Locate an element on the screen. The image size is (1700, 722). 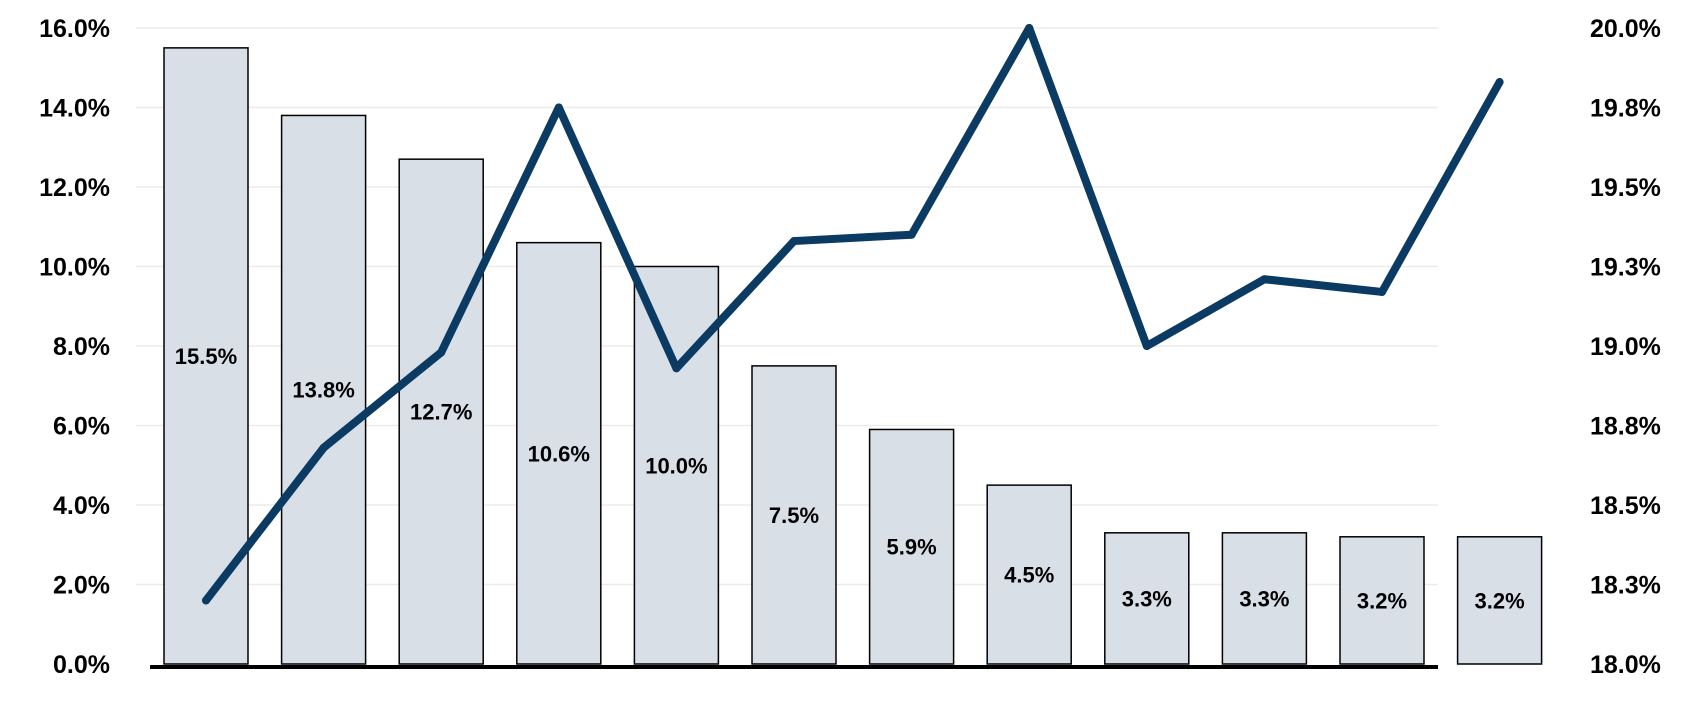
bar-data-label: 15.5% is located at coordinates (206, 356).